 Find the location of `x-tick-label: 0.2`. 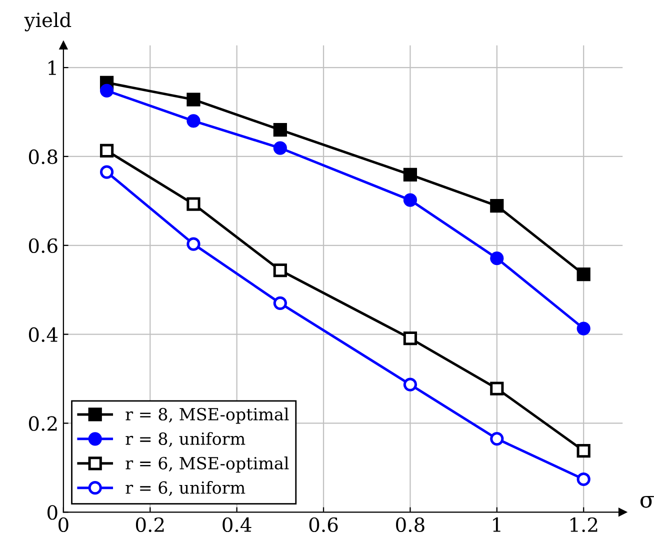

x-tick-label: 0.2 is located at coordinates (150, 524).